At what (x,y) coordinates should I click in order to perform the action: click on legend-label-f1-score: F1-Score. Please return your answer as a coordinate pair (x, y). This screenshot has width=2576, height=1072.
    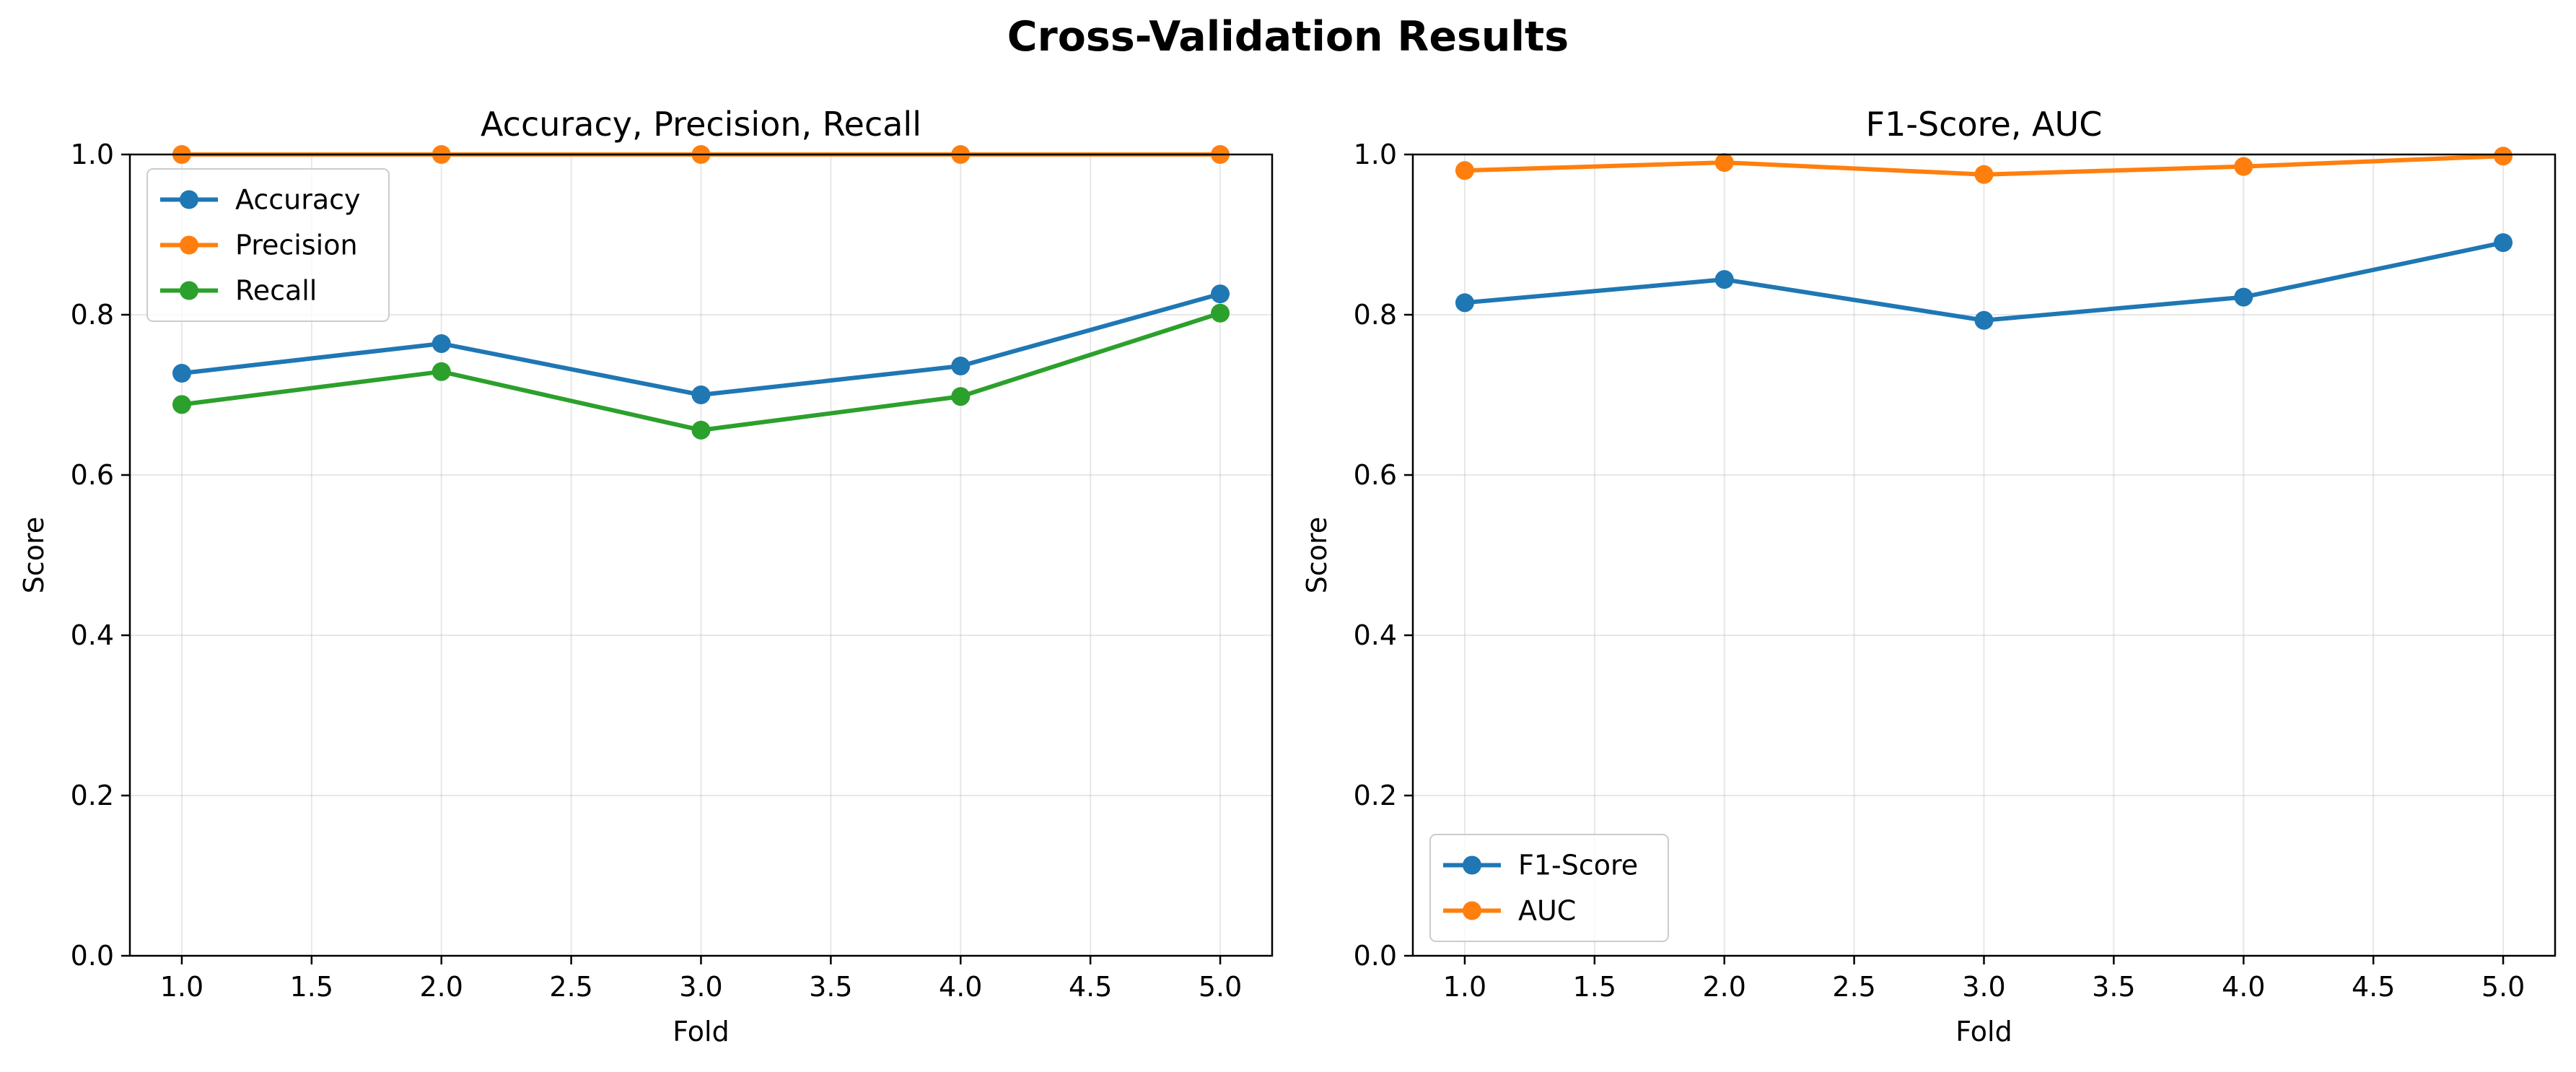
    Looking at the image, I should click on (1578, 865).